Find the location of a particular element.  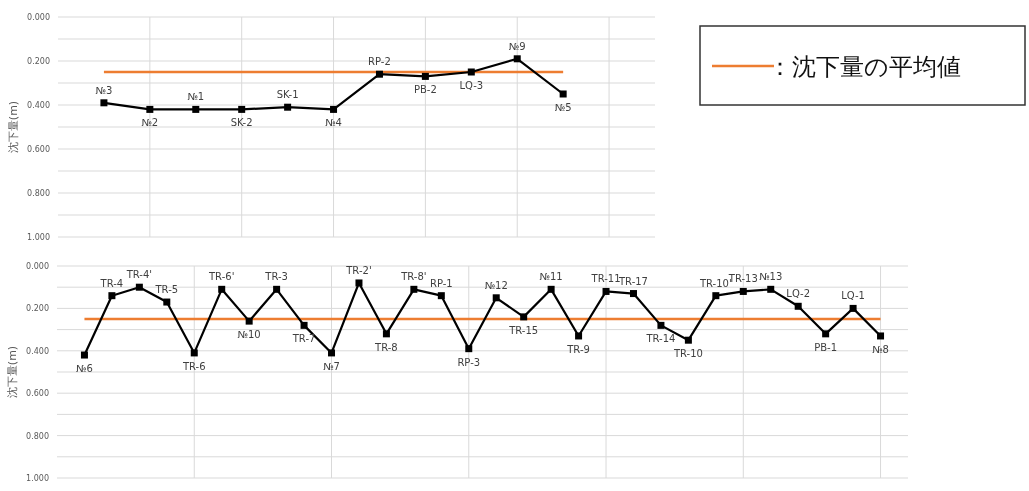

x-tick-label: TR-3 is located at coordinates (276, 277).